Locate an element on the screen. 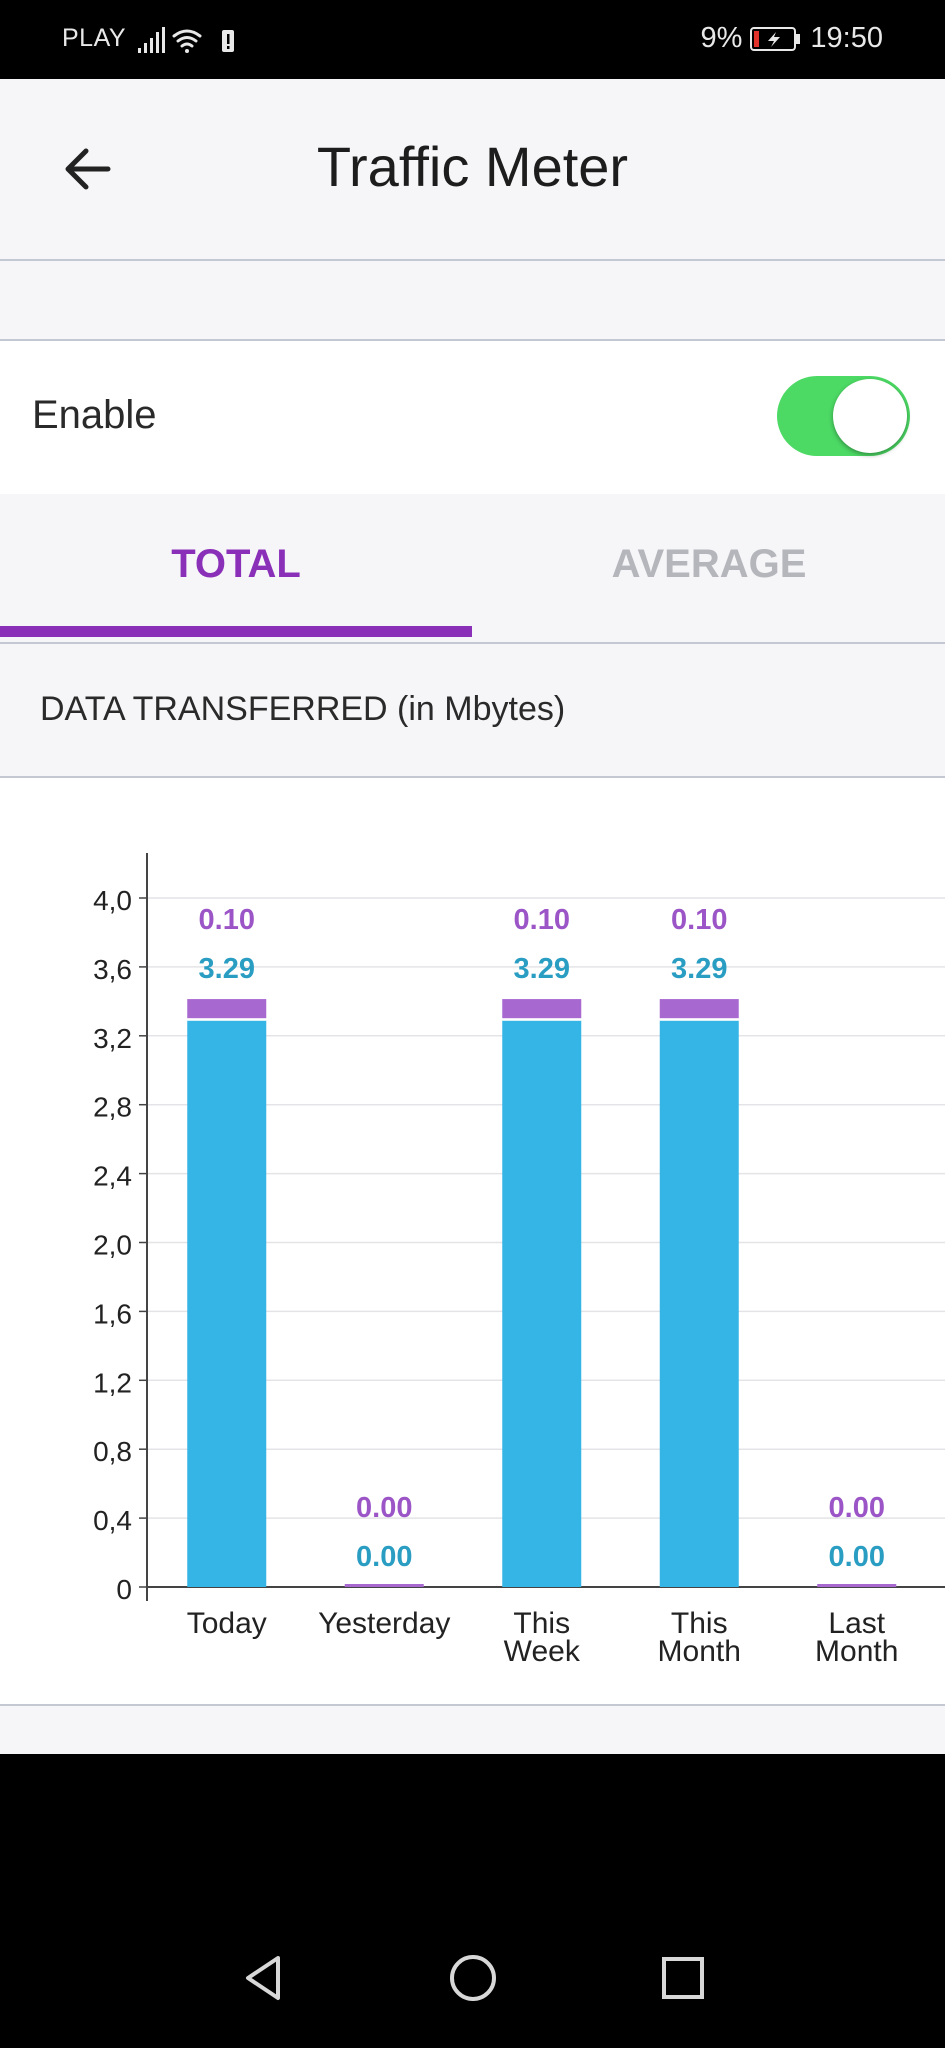 The height and width of the screenshot is (2048, 945). y-tick-label: 1,6 is located at coordinates (112, 1313).